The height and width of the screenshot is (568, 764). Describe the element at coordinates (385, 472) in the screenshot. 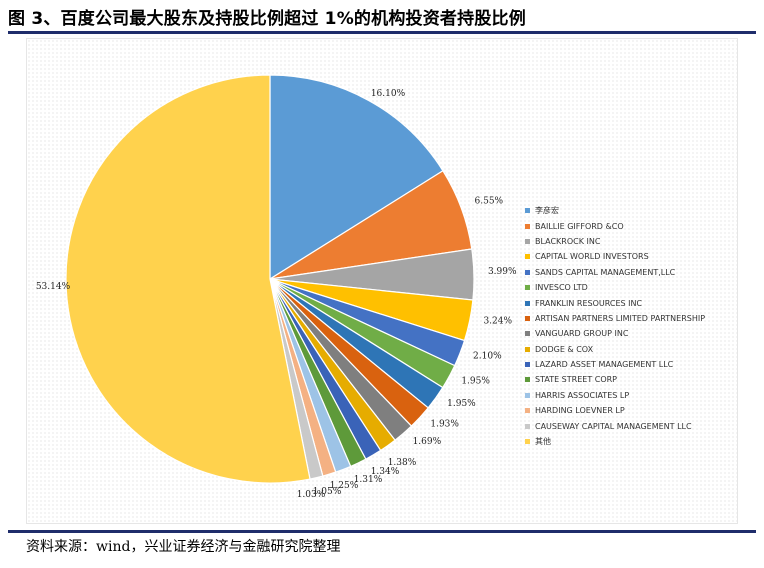

I see `data-label: 1.34%` at that location.